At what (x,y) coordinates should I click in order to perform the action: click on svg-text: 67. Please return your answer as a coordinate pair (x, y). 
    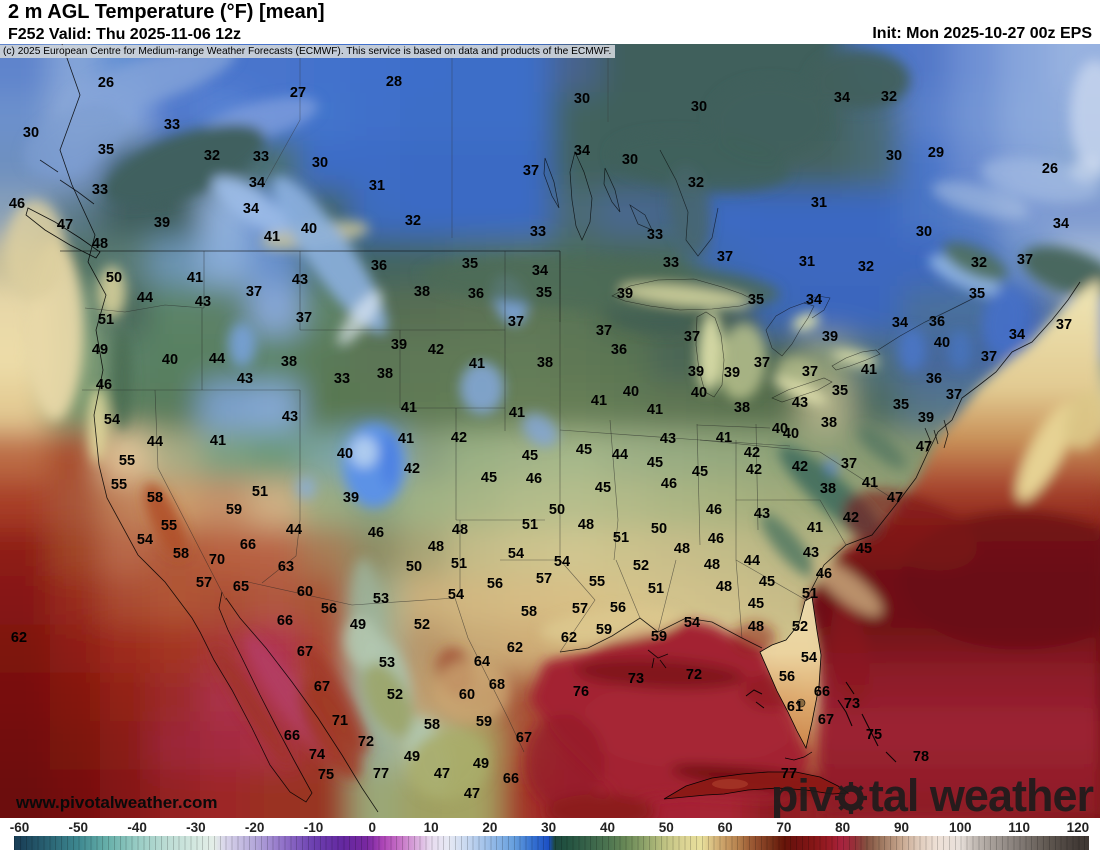
    Looking at the image, I should click on (524, 738).